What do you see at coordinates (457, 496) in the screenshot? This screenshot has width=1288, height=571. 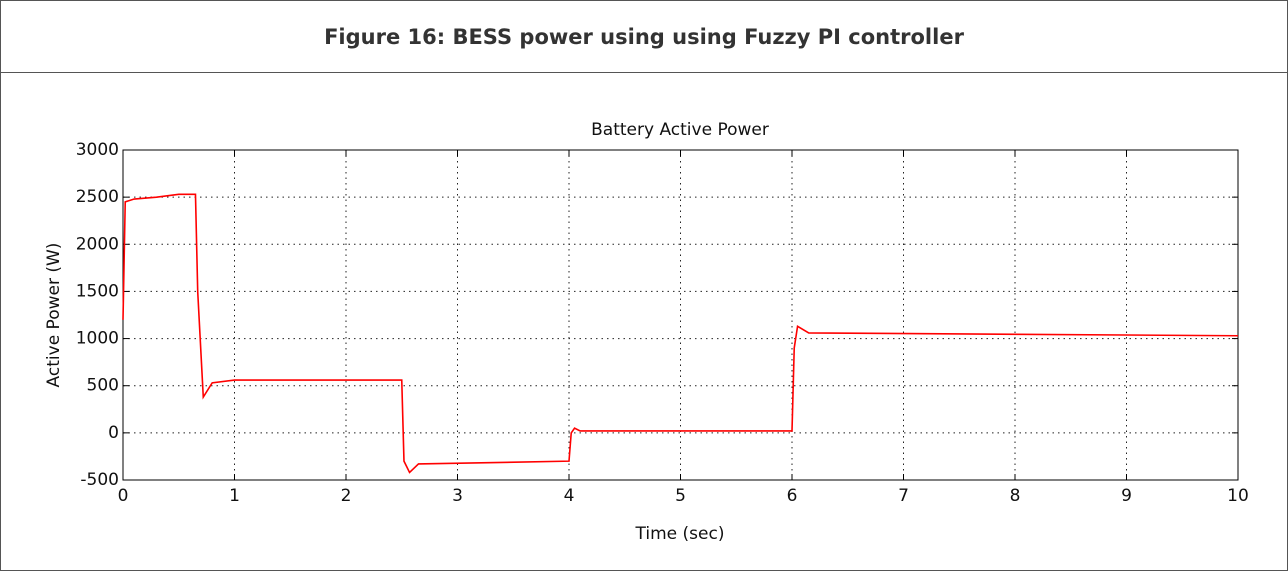 I see `x-tick-label: 3` at bounding box center [457, 496].